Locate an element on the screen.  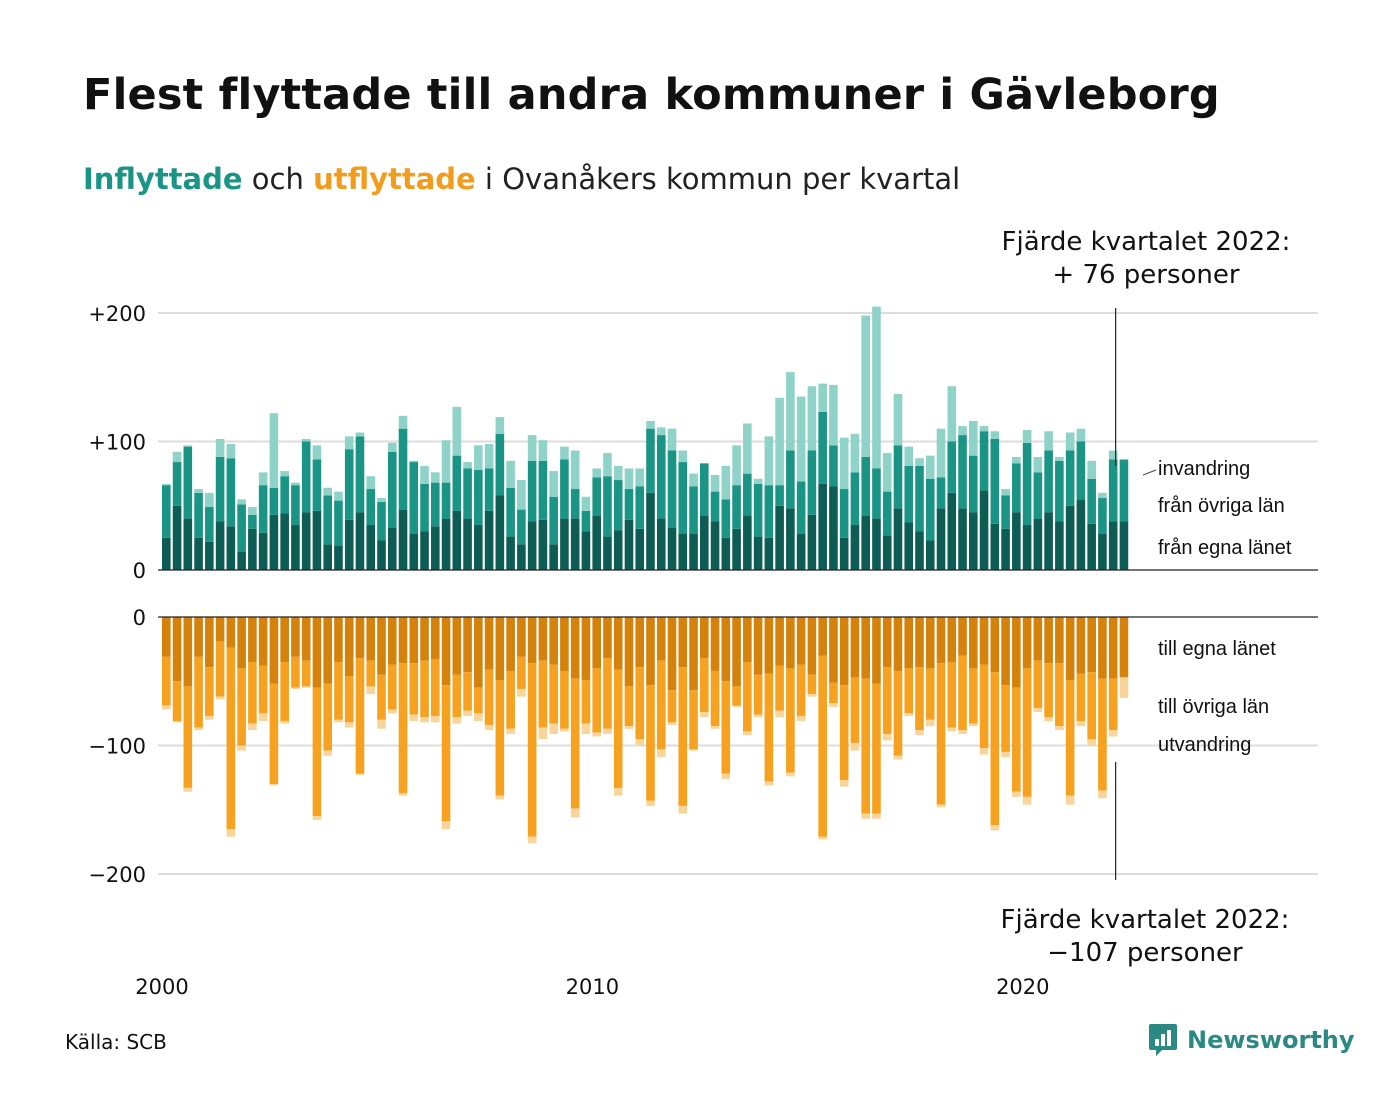
series-label-till-egna-lanet: till egna länet is located at coordinates (1217, 649).